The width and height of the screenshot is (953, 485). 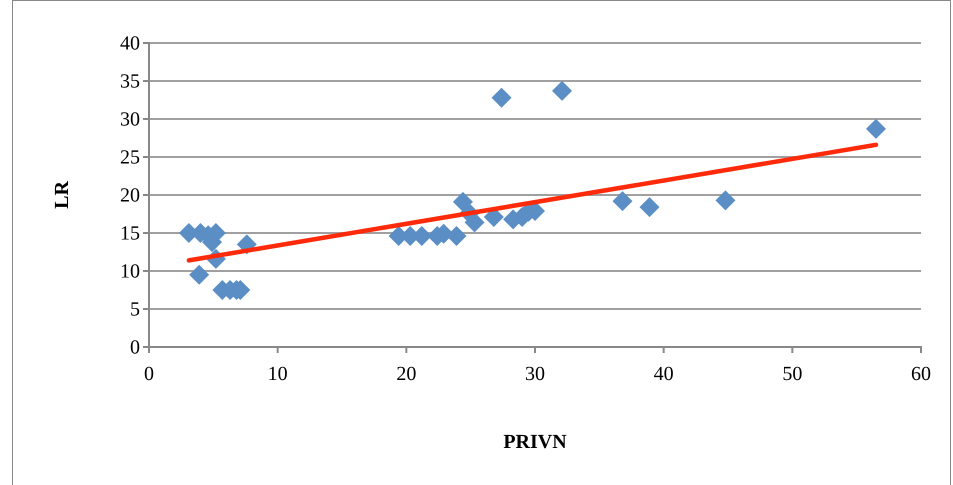 I want to click on y-tick-label: 40, so click(x=130, y=43).